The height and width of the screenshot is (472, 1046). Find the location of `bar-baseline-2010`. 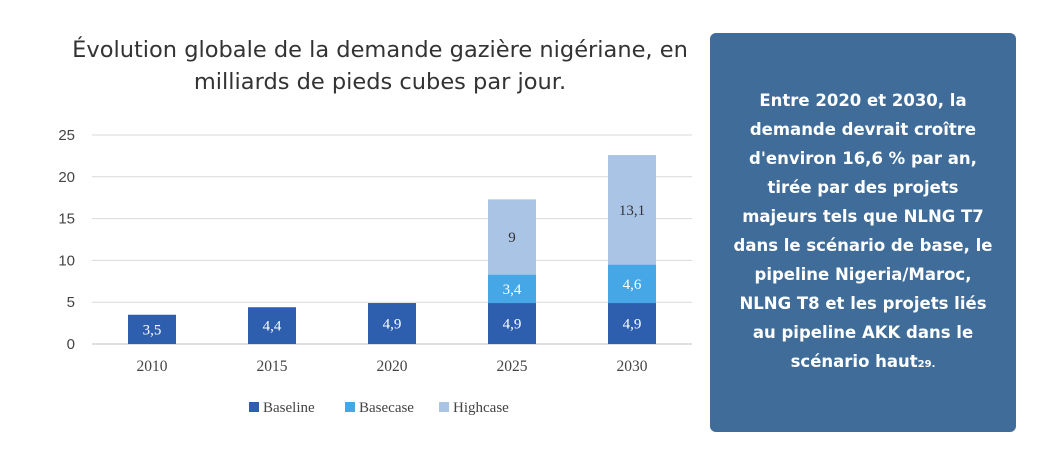

bar-baseline-2010 is located at coordinates (152, 329).